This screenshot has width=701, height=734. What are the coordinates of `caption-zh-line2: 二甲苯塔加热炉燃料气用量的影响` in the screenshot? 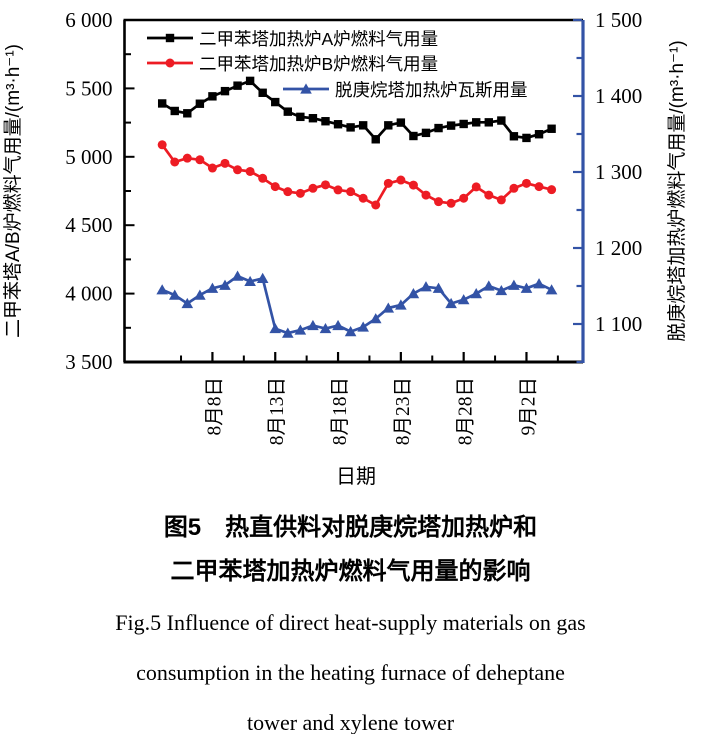 It's located at (350, 571).